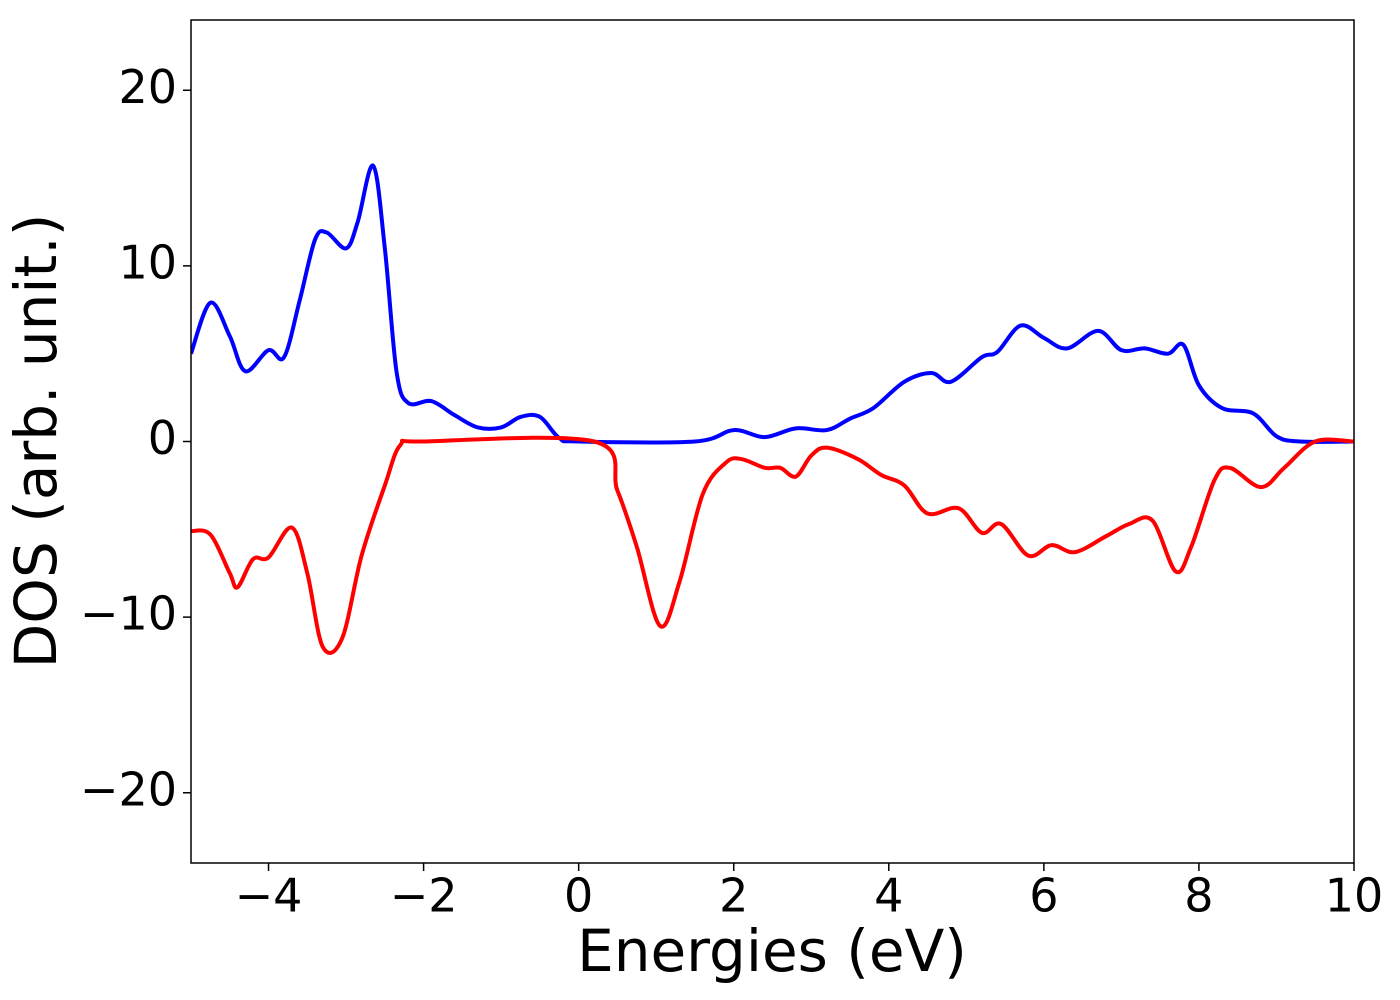 This screenshot has width=1400, height=1000. Describe the element at coordinates (888, 896) in the screenshot. I see `x-tick-label: 4` at that location.